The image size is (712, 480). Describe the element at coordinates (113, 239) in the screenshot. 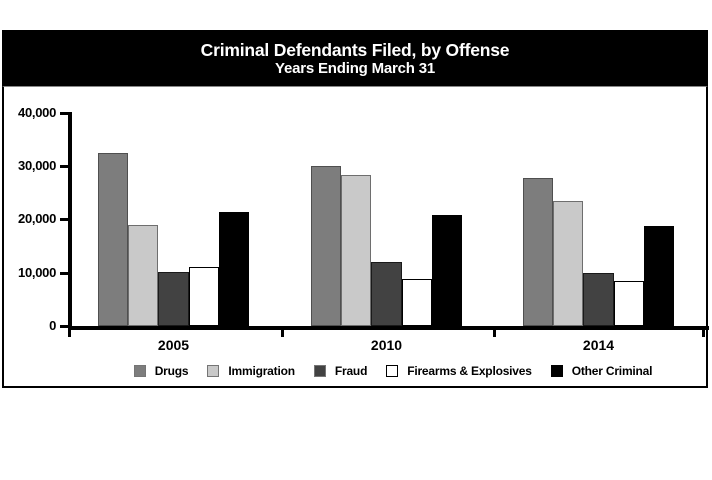

I see `bar-drugs-2005` at that location.